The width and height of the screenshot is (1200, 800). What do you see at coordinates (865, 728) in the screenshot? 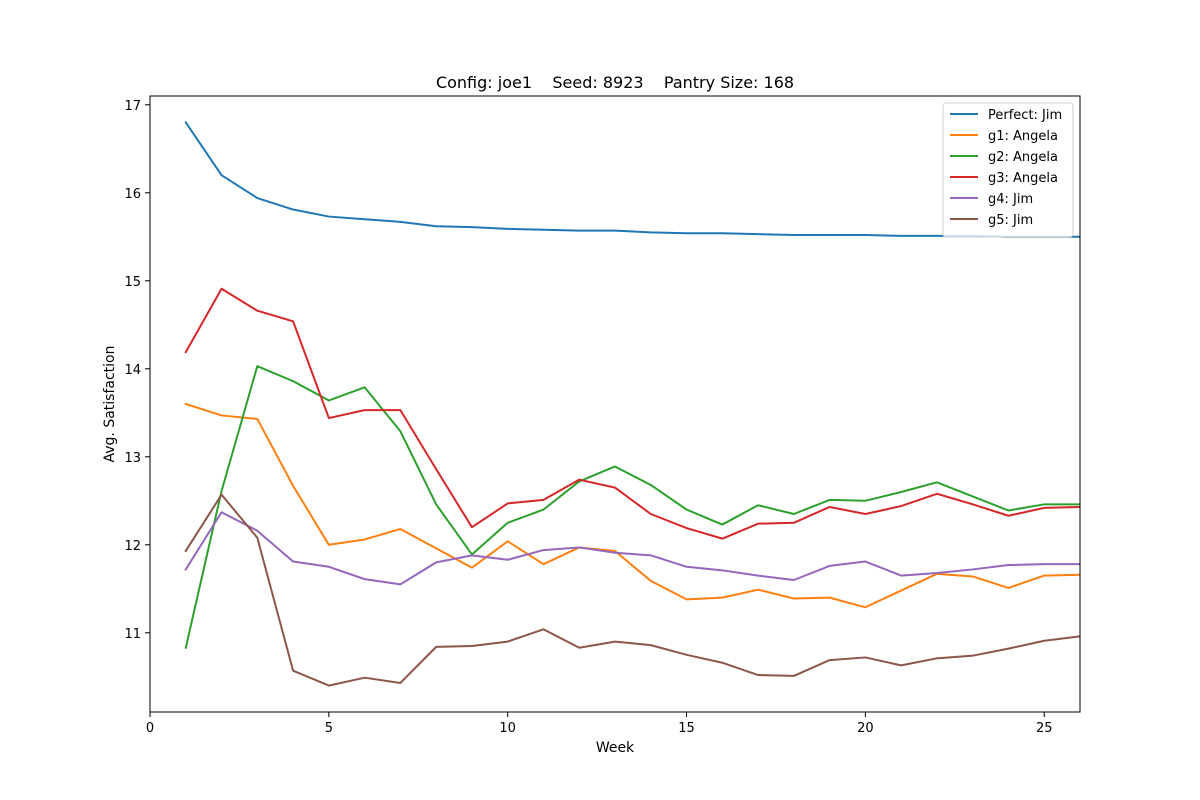
I see `x-tick-label: 20` at bounding box center [865, 728].